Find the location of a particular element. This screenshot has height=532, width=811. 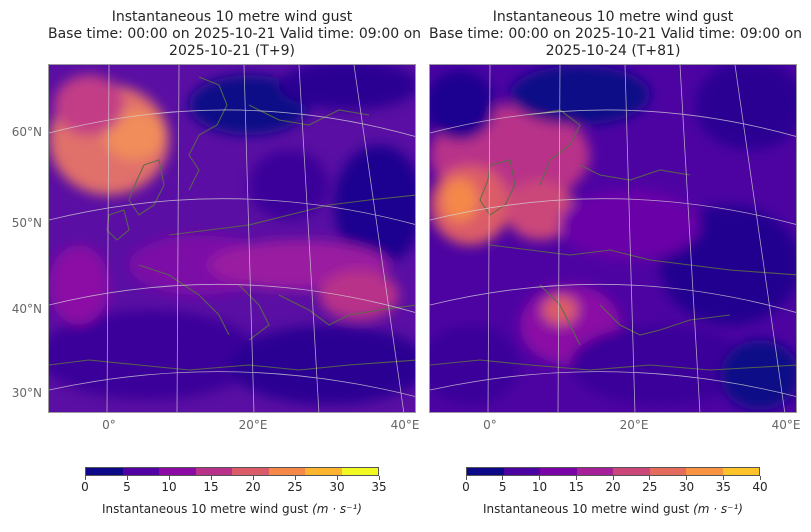

panel-1-title-line-1: Instantaneous 10 metre wind gust is located at coordinates (232, 17).